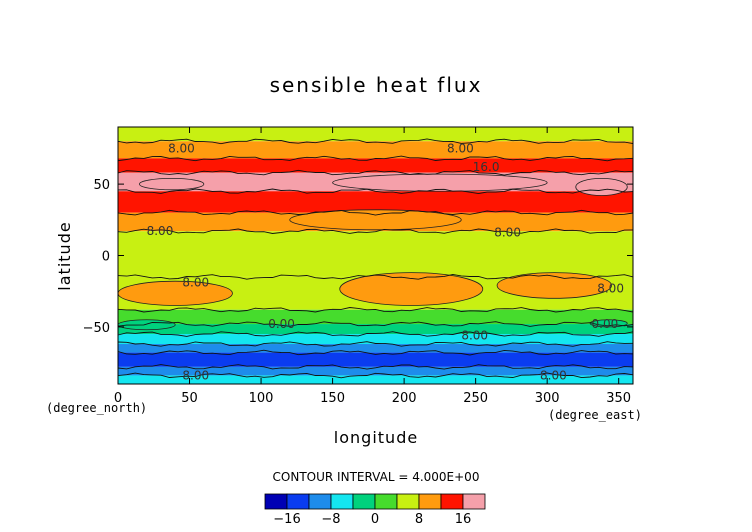  I want to click on colorbar-tick-label-0: −16, so click(286, 519).